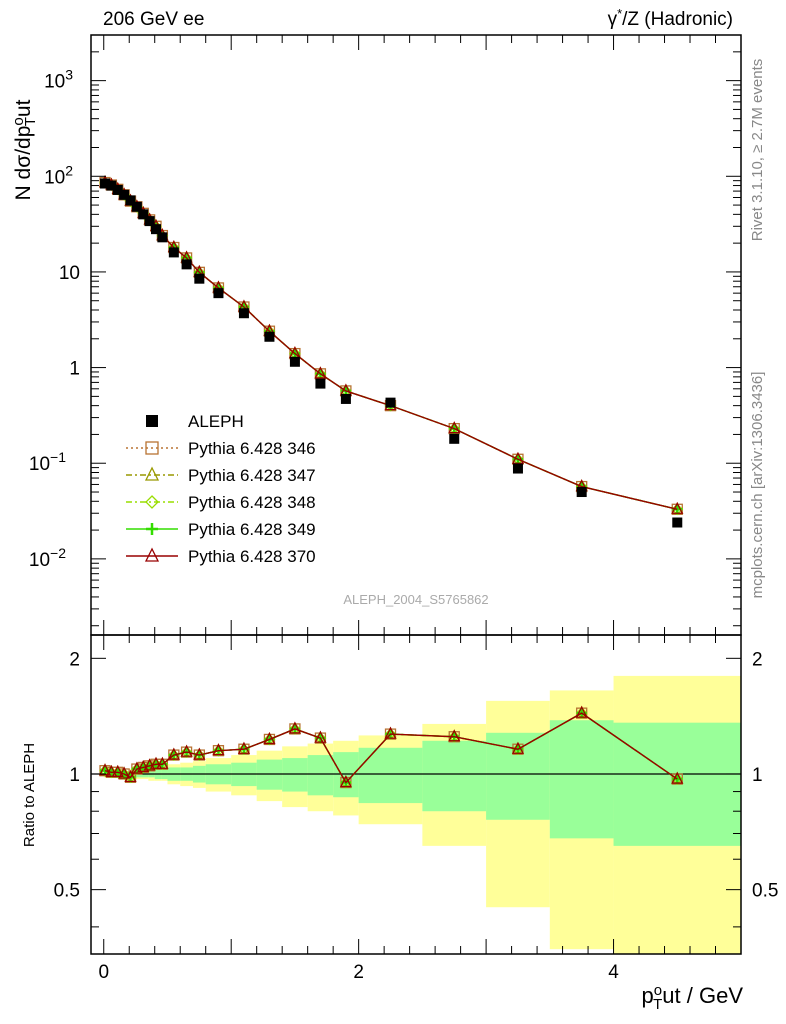  I want to click on legend-marker-aleph, so click(152, 421).